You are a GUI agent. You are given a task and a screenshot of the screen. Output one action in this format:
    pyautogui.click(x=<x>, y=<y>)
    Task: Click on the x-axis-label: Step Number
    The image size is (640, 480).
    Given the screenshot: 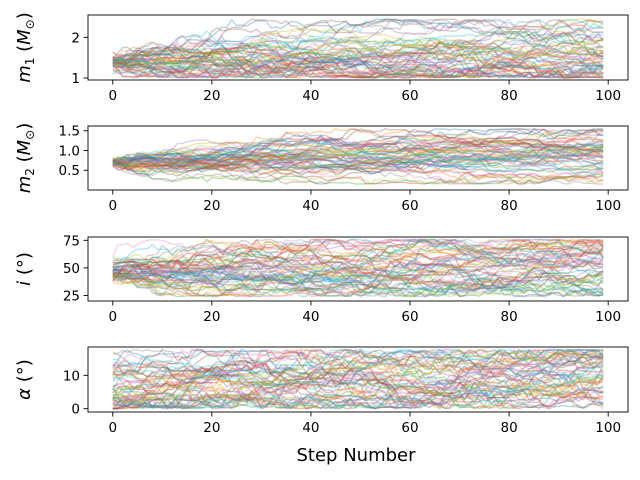 What is the action you would take?
    pyautogui.click(x=356, y=455)
    